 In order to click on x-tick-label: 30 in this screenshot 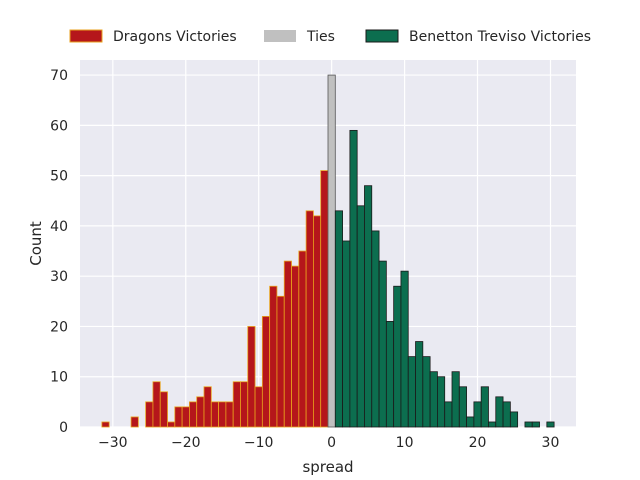, I will do `click(551, 443)`.